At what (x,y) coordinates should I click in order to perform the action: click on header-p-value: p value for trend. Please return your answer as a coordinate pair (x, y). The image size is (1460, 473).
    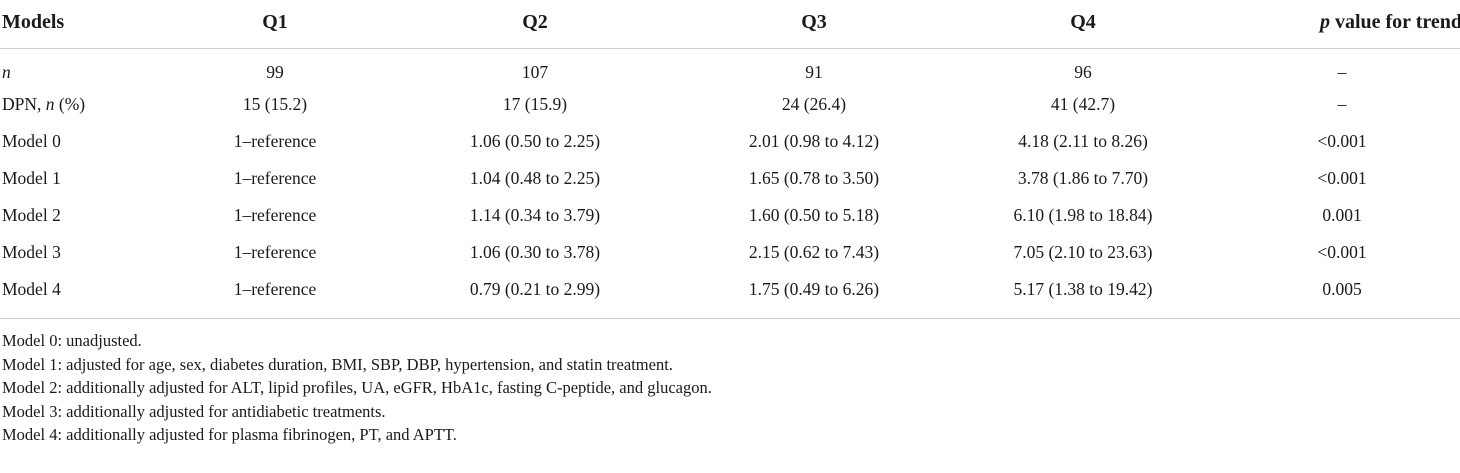
    Looking at the image, I should click on (1340, 24).